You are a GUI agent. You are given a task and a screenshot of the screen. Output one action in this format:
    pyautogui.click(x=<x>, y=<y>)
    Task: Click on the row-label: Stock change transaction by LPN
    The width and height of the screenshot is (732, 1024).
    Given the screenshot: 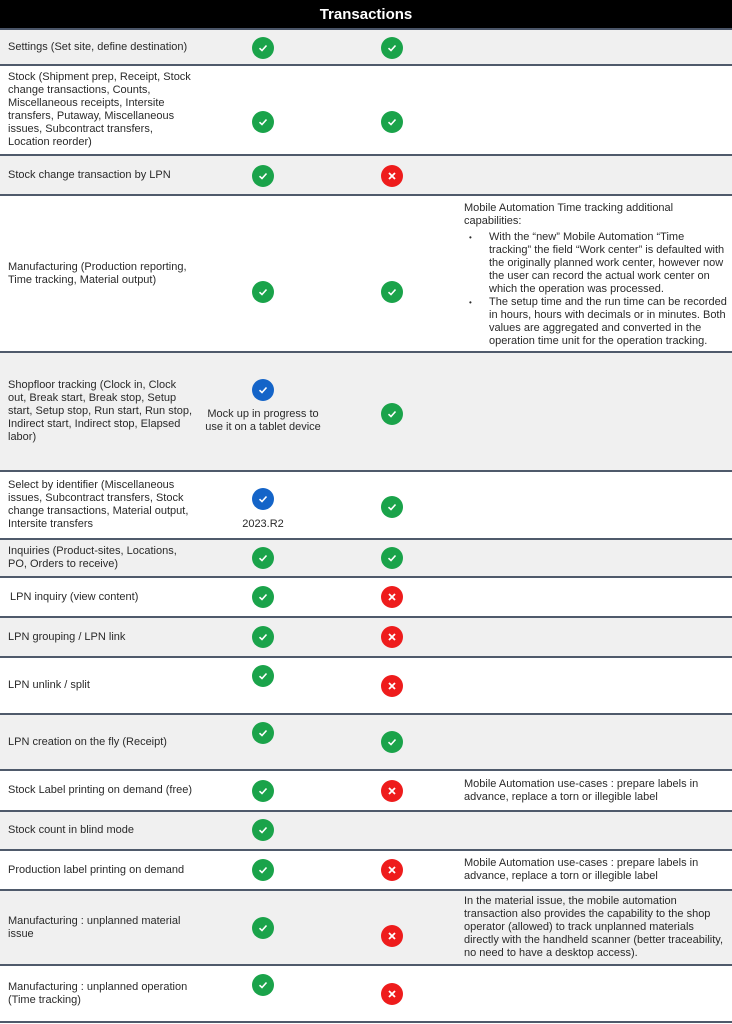 What is the action you would take?
    pyautogui.click(x=89, y=174)
    